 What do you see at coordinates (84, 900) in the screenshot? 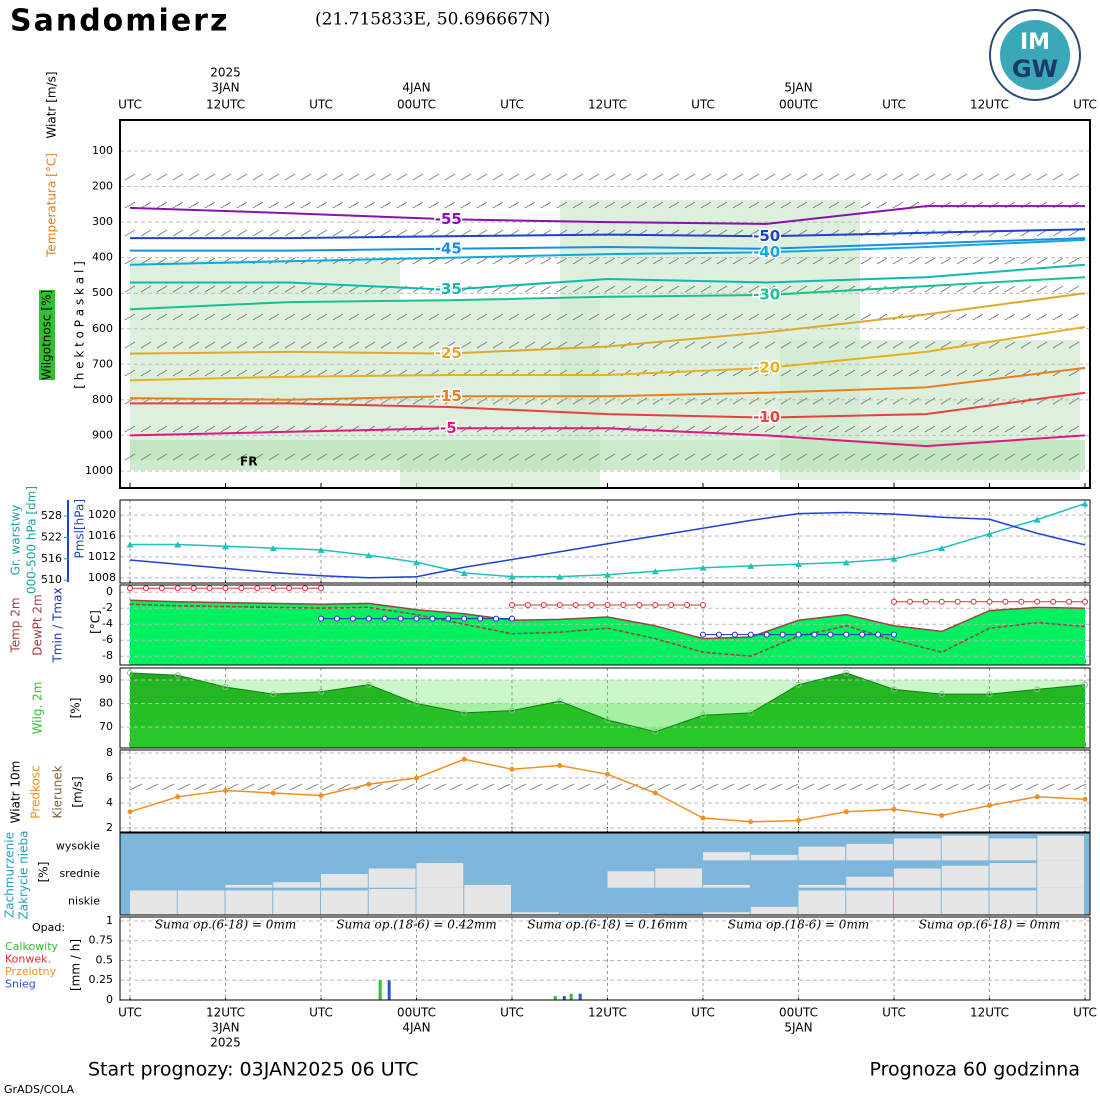
I see `layer-label: niskie` at bounding box center [84, 900].